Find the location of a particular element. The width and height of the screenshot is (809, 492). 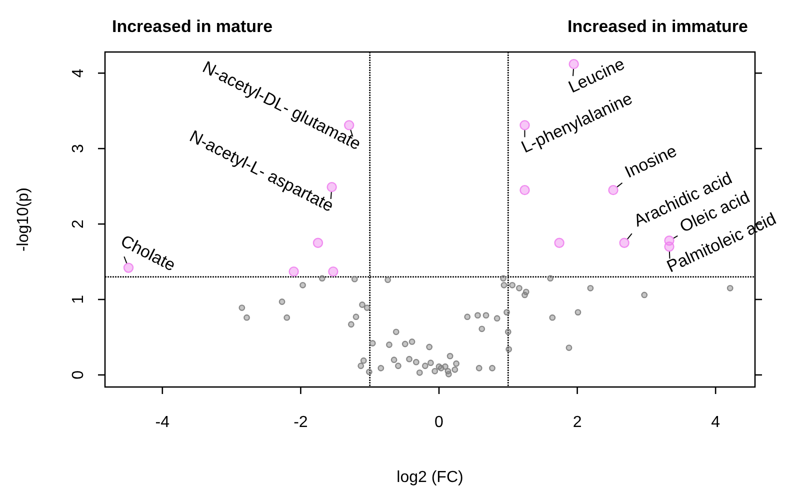

x-tick-label: -2 is located at coordinates (301, 422).